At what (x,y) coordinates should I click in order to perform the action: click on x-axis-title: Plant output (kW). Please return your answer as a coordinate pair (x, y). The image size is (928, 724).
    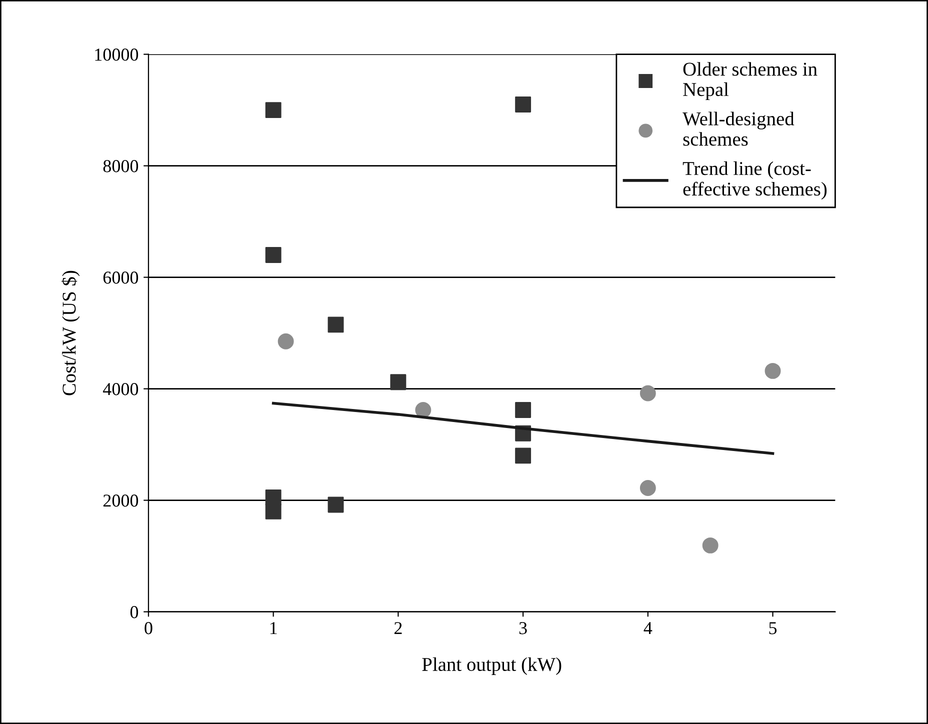
    Looking at the image, I should click on (492, 666).